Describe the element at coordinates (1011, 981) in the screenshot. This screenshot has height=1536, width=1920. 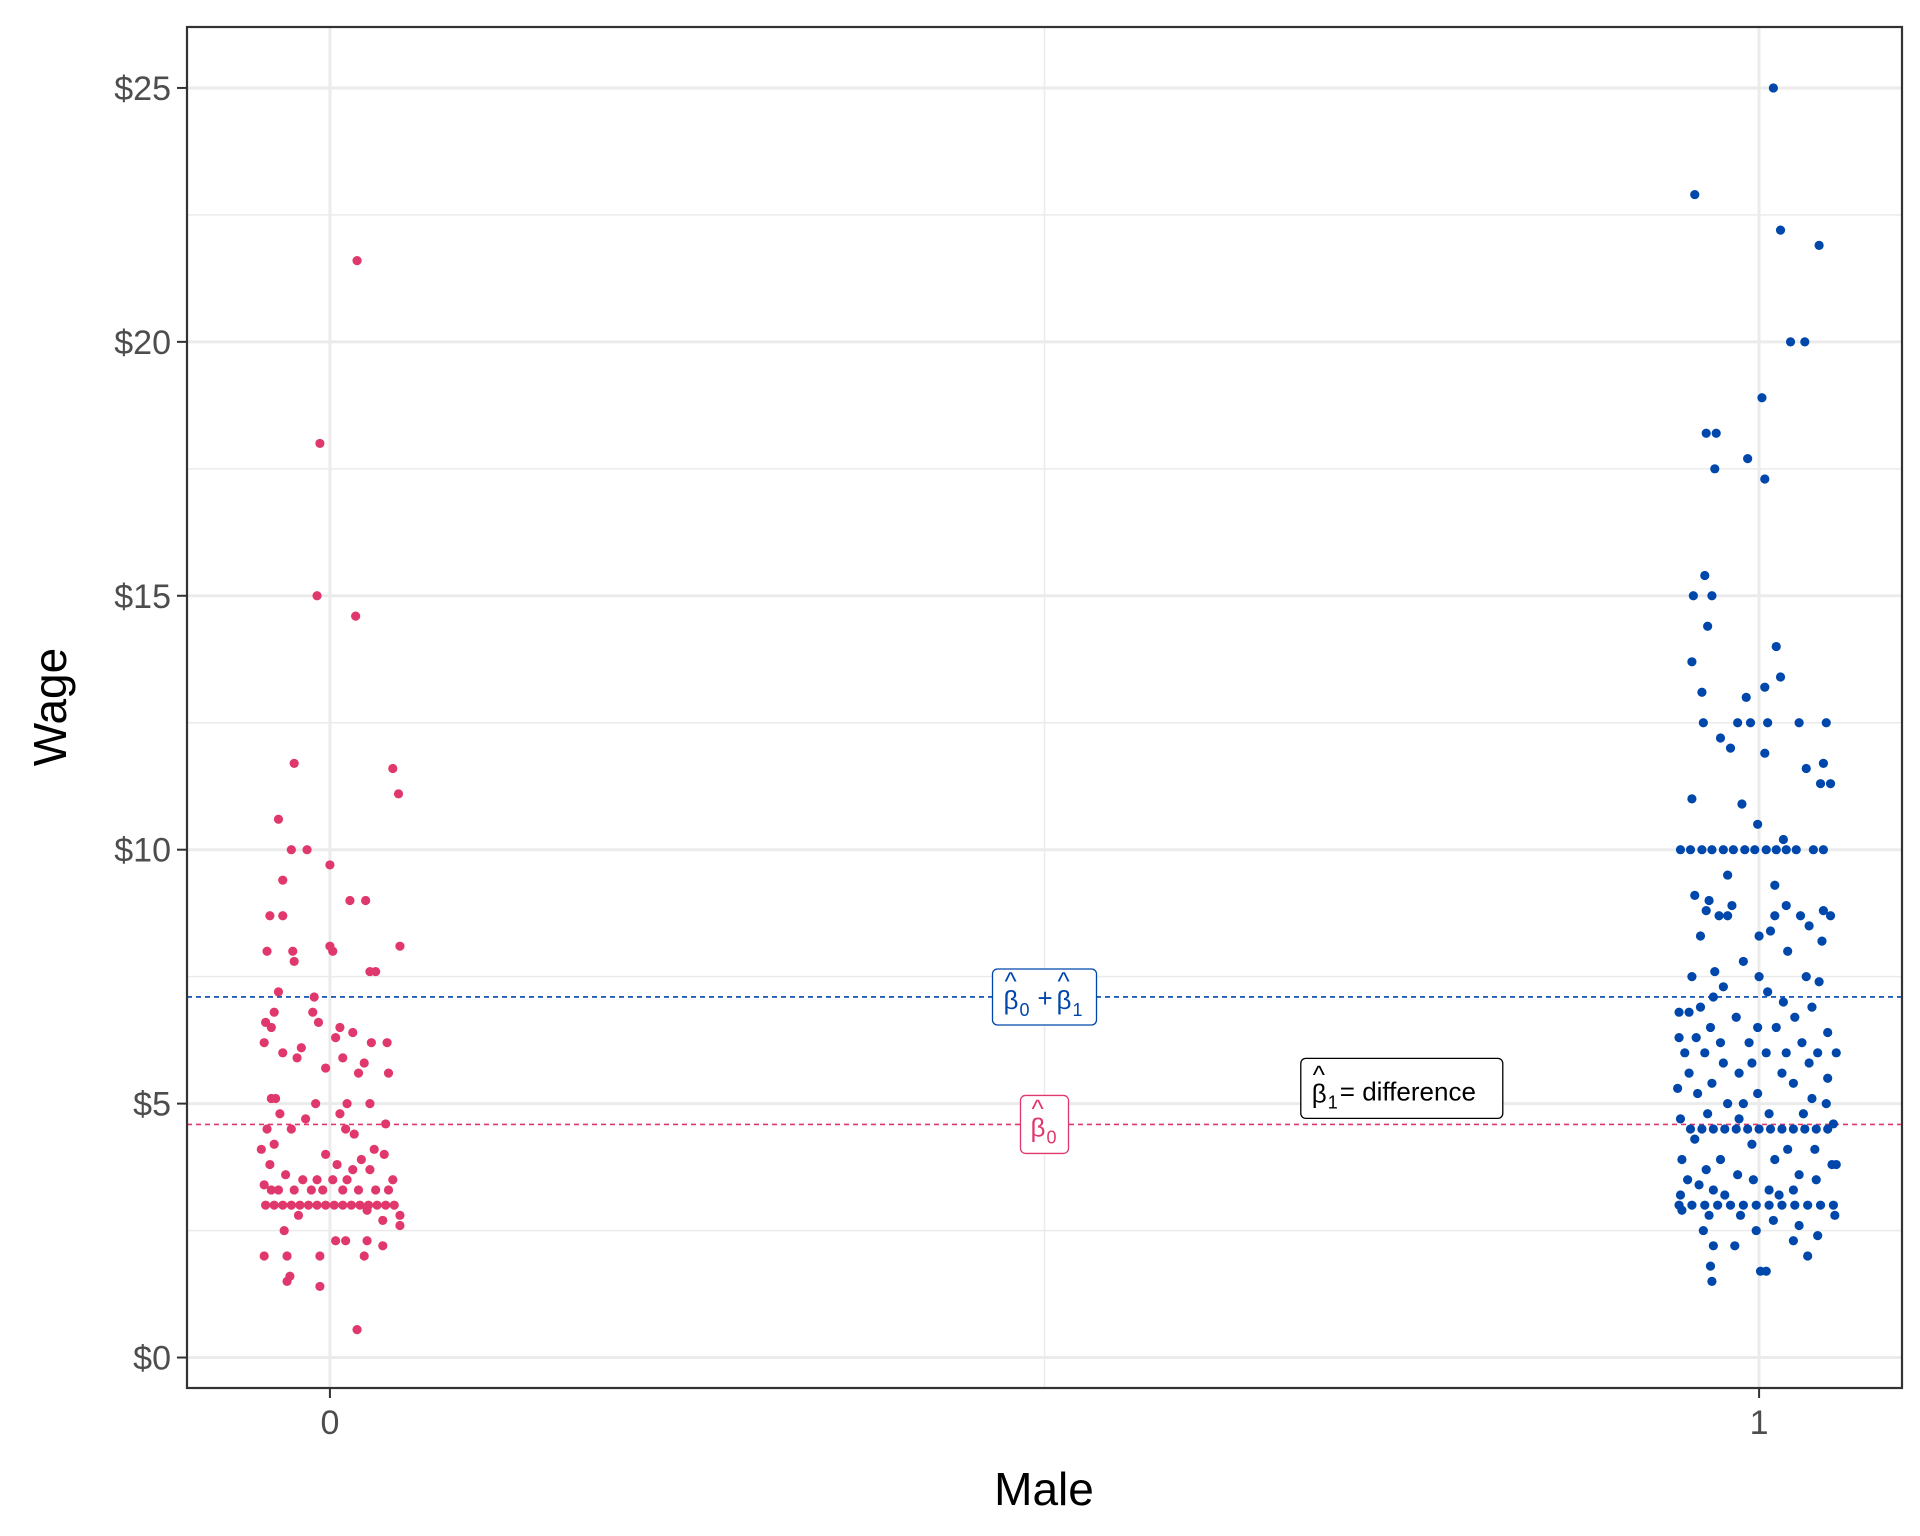
I see `hat-symbol: ^` at that location.